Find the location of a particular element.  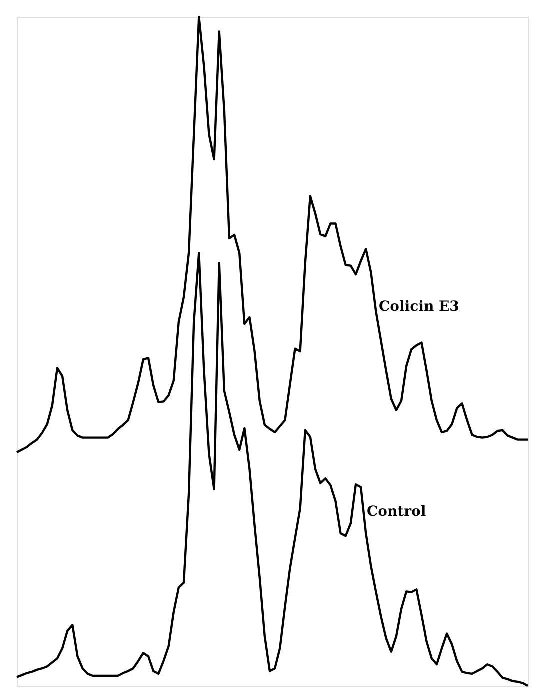

series-label: Control is located at coordinates (396, 512).